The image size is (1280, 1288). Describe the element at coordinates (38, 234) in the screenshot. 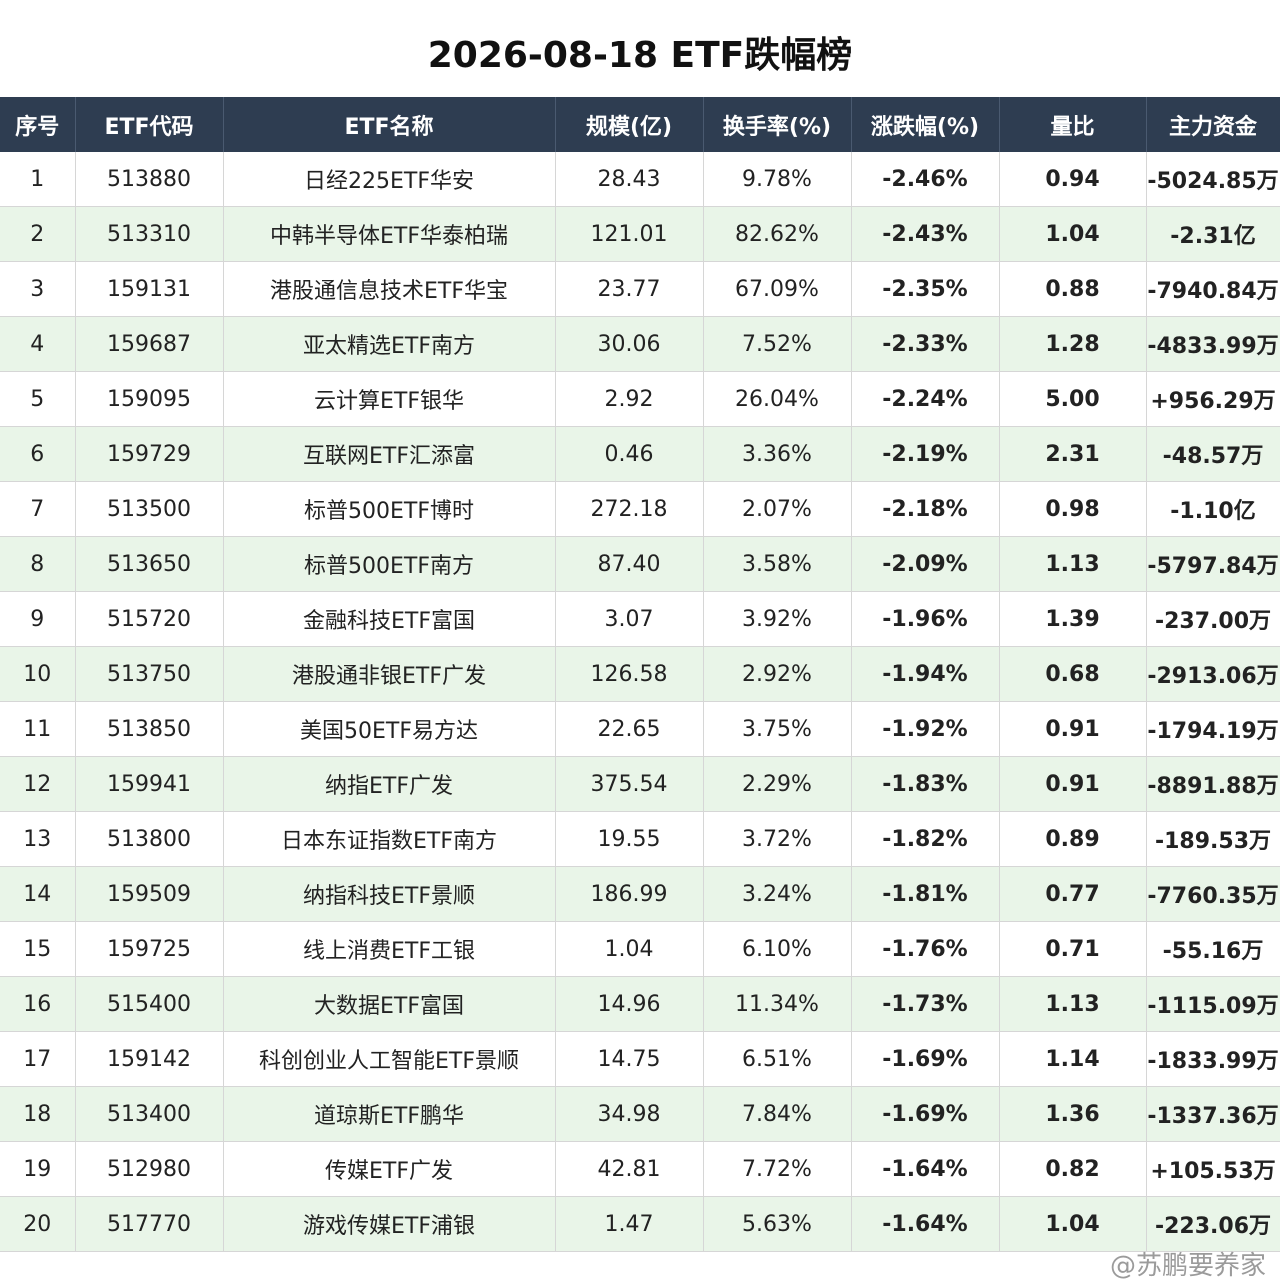

I see `cell-index: 2` at that location.